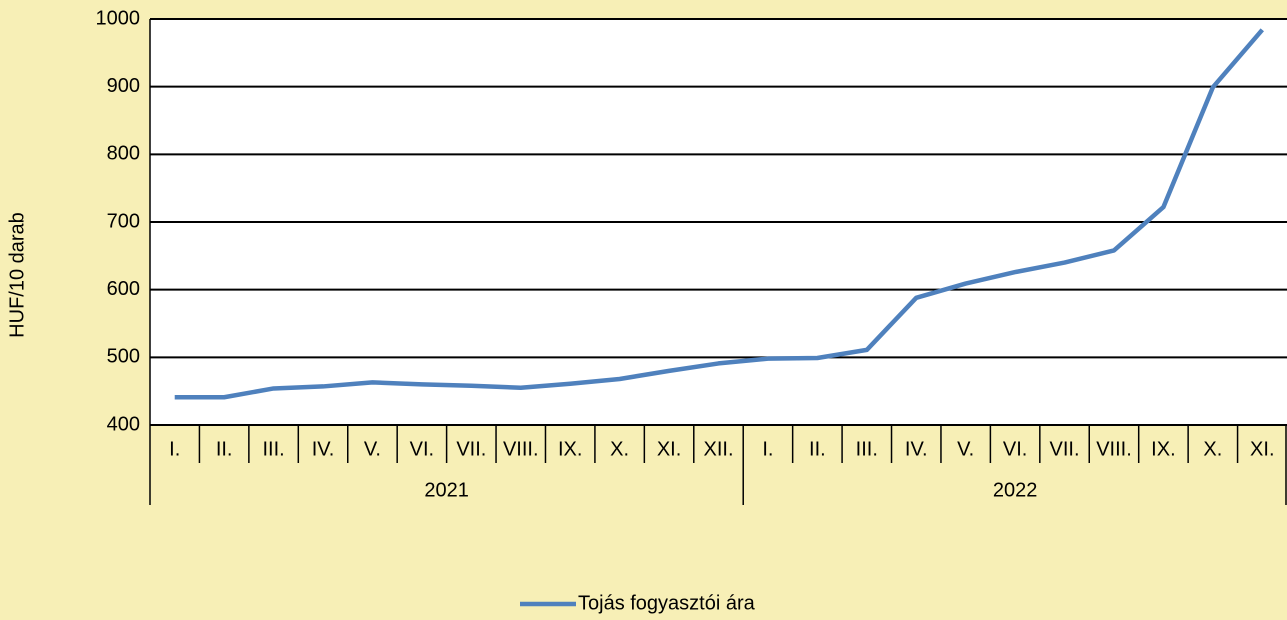 The height and width of the screenshot is (620, 1287). What do you see at coordinates (123, 424) in the screenshot?
I see `y-tick-label: 400` at bounding box center [123, 424].